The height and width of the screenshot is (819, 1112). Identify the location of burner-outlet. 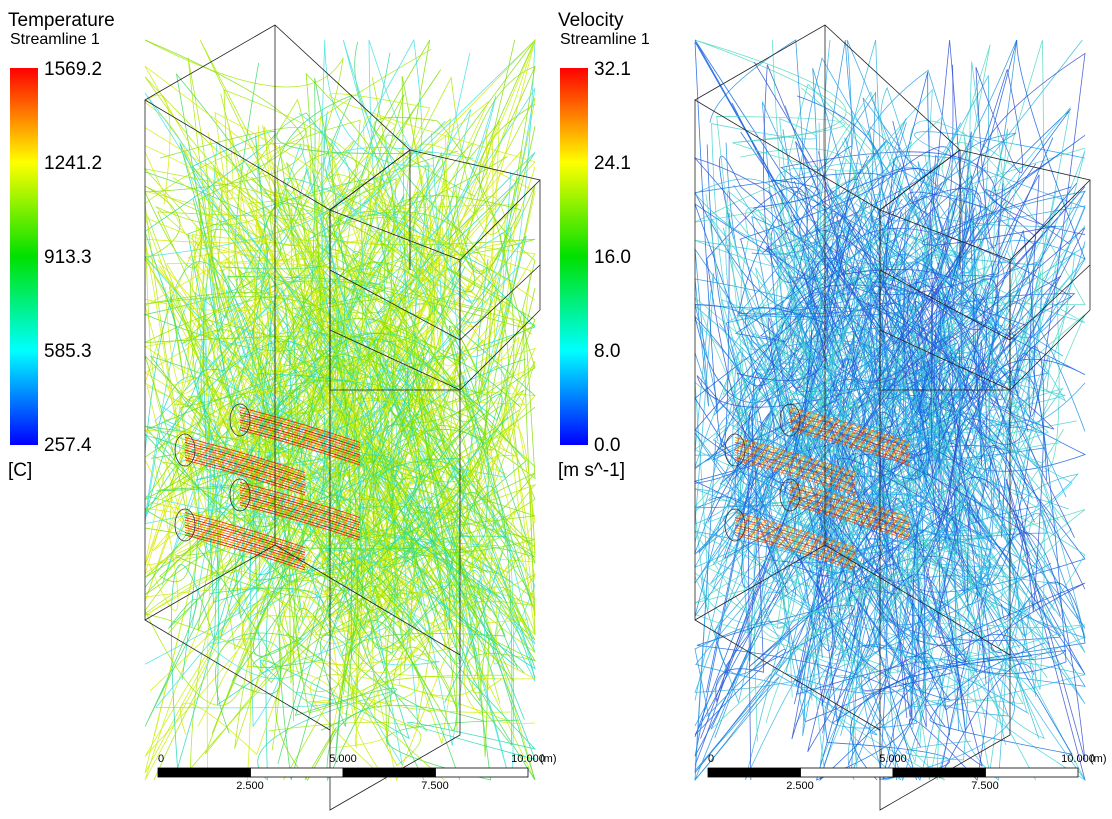
(185, 525).